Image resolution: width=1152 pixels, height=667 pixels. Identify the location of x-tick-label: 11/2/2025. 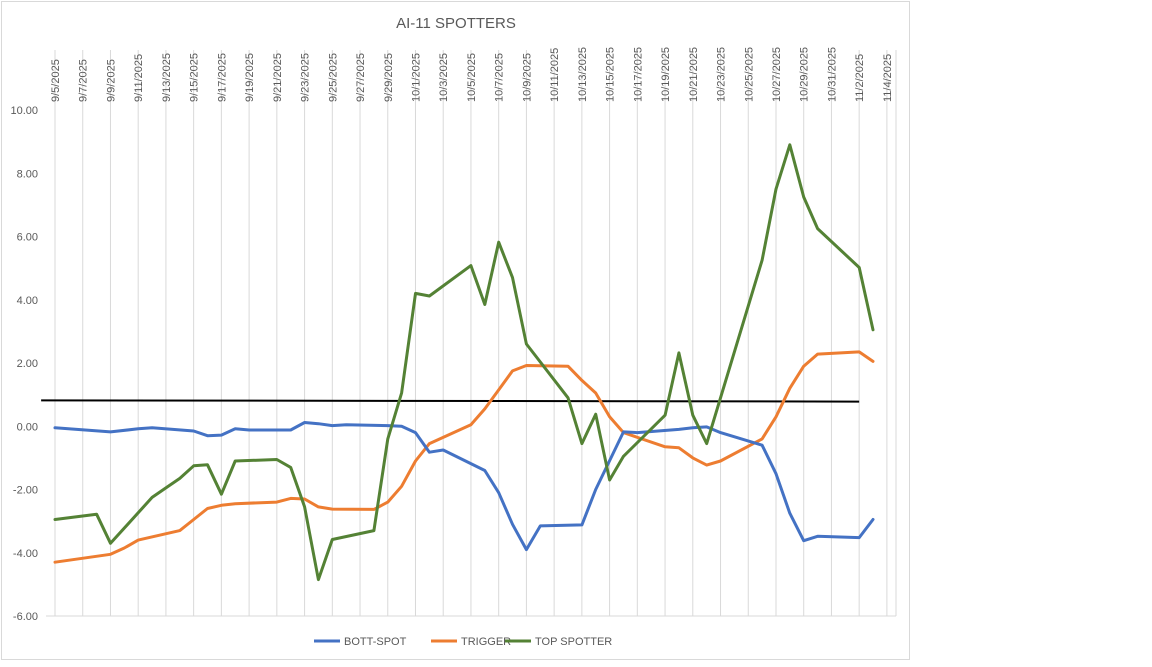
(860, 78).